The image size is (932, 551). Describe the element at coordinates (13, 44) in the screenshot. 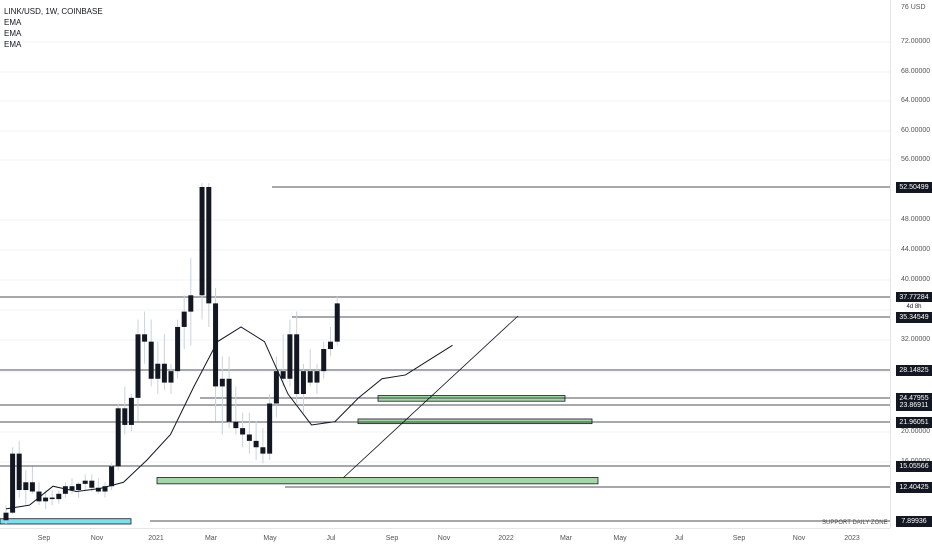

I see `ema-indicator-3: EMA` at that location.